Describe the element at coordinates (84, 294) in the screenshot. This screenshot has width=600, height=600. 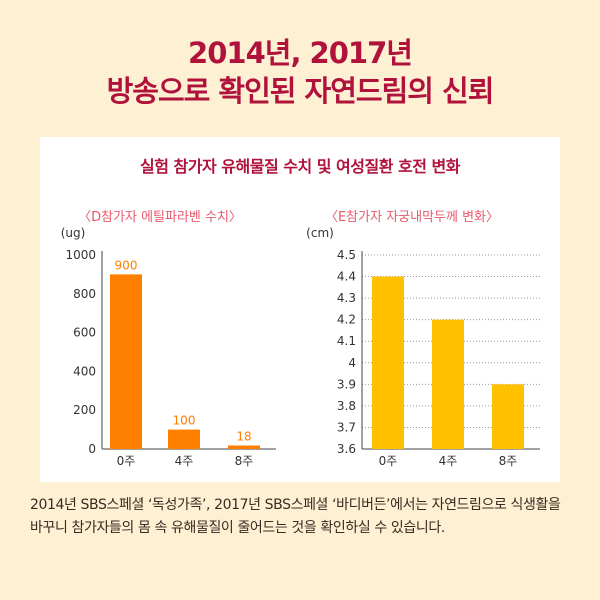
I see `y-tick-label: 800` at that location.